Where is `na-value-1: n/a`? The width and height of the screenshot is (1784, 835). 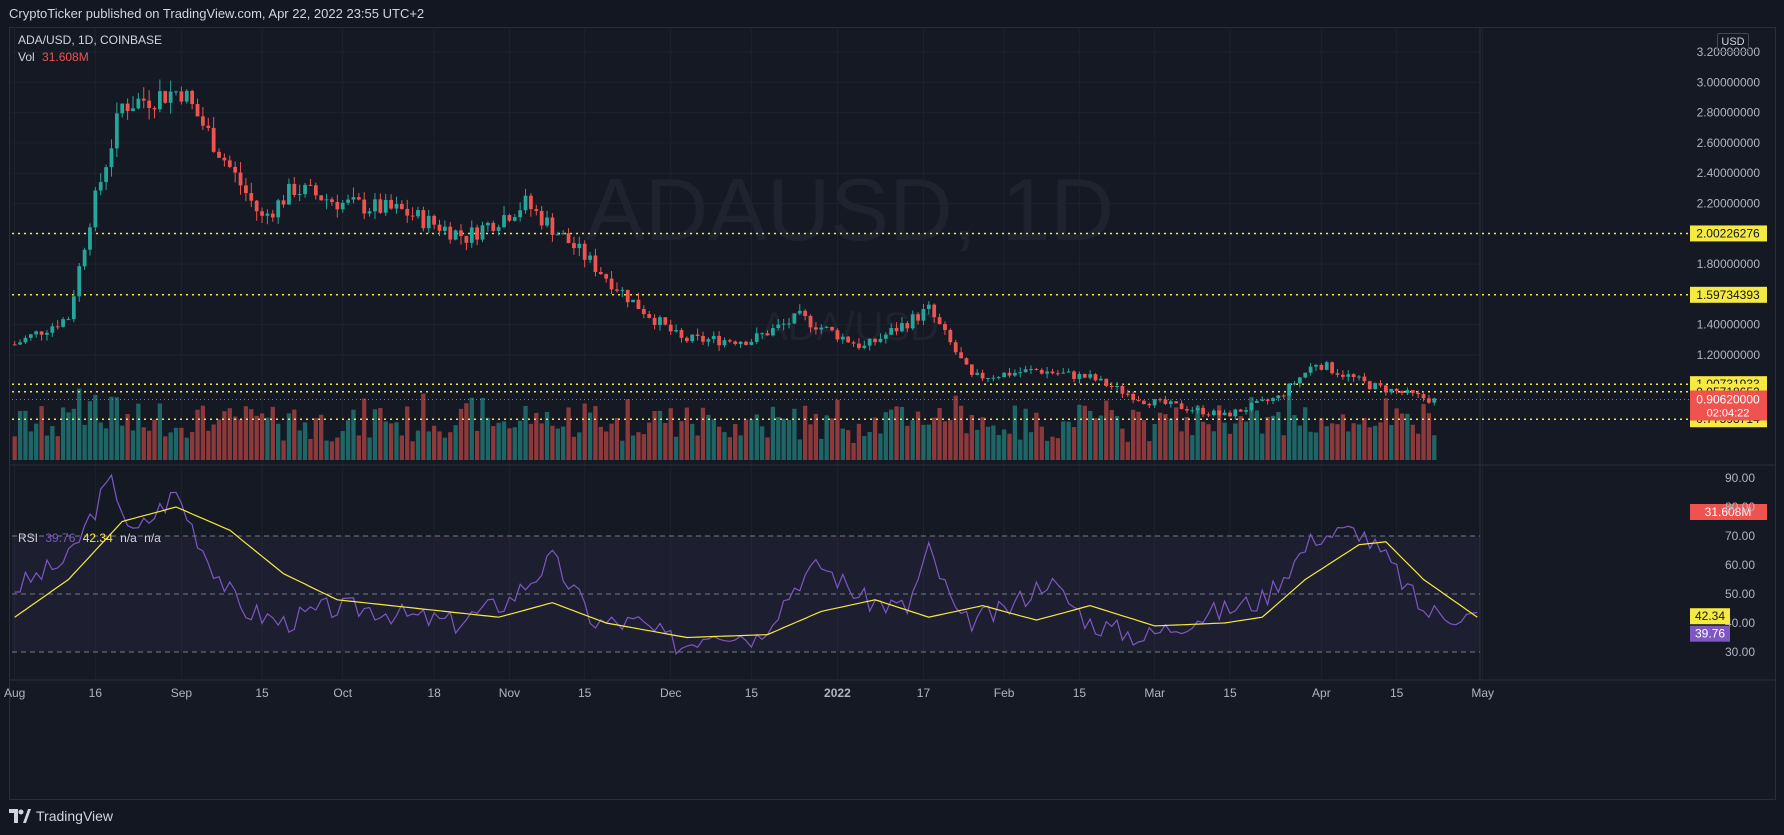
na-value-1: n/a is located at coordinates (128, 538).